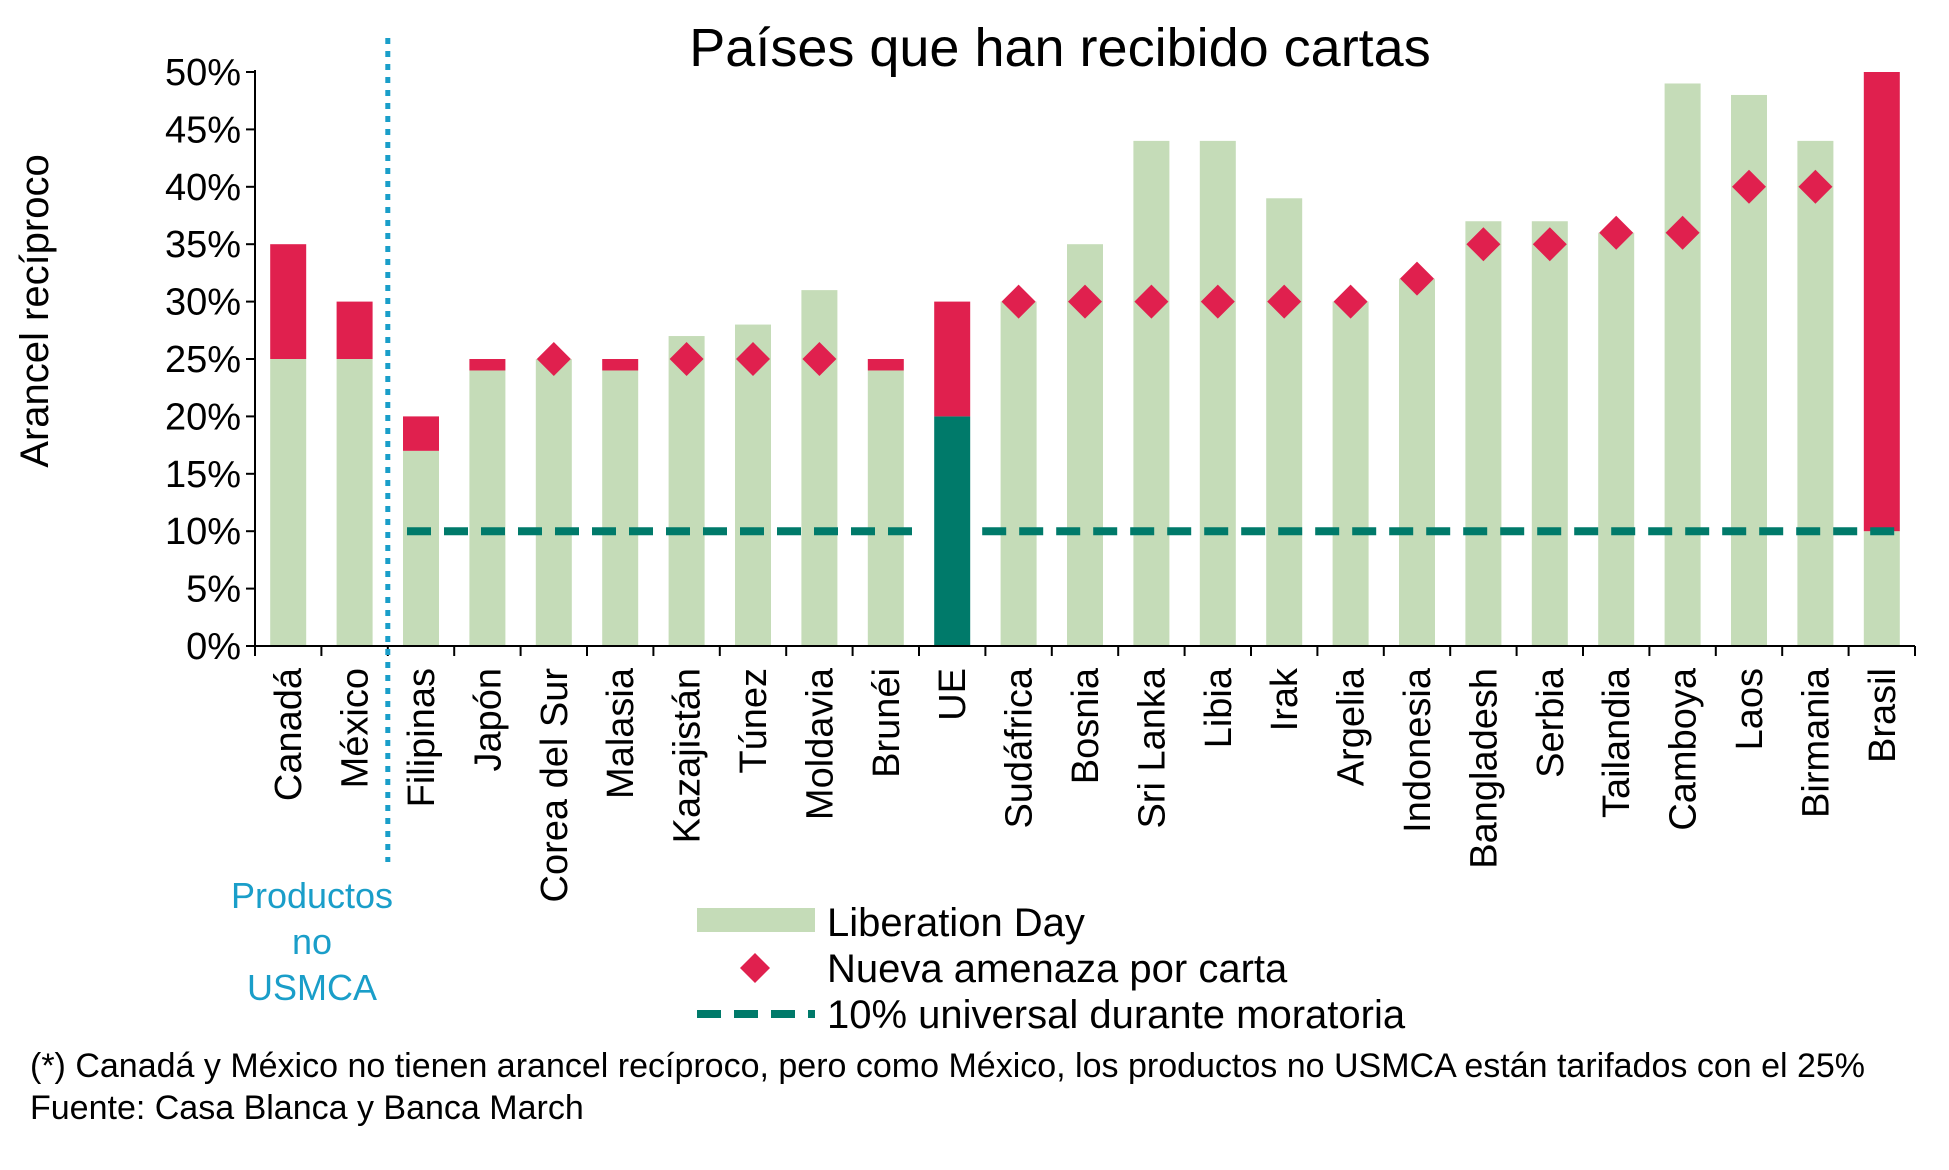 This screenshot has height=1170, width=1949. I want to click on x-label-4: Corea del Sur, so click(555, 785).